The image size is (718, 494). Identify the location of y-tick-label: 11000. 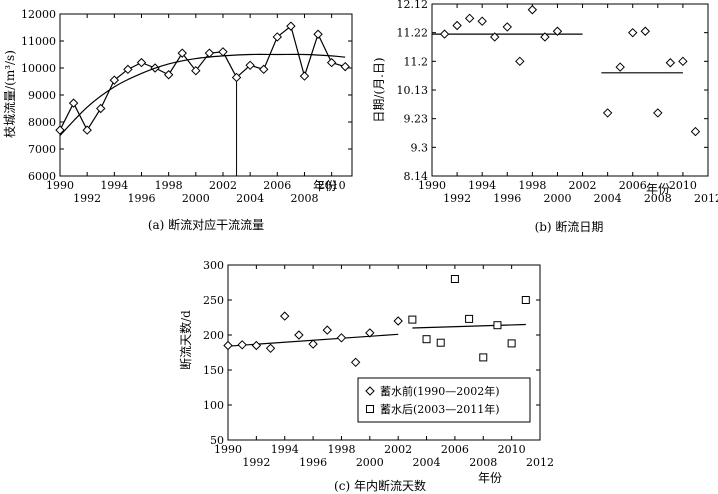
(38, 41).